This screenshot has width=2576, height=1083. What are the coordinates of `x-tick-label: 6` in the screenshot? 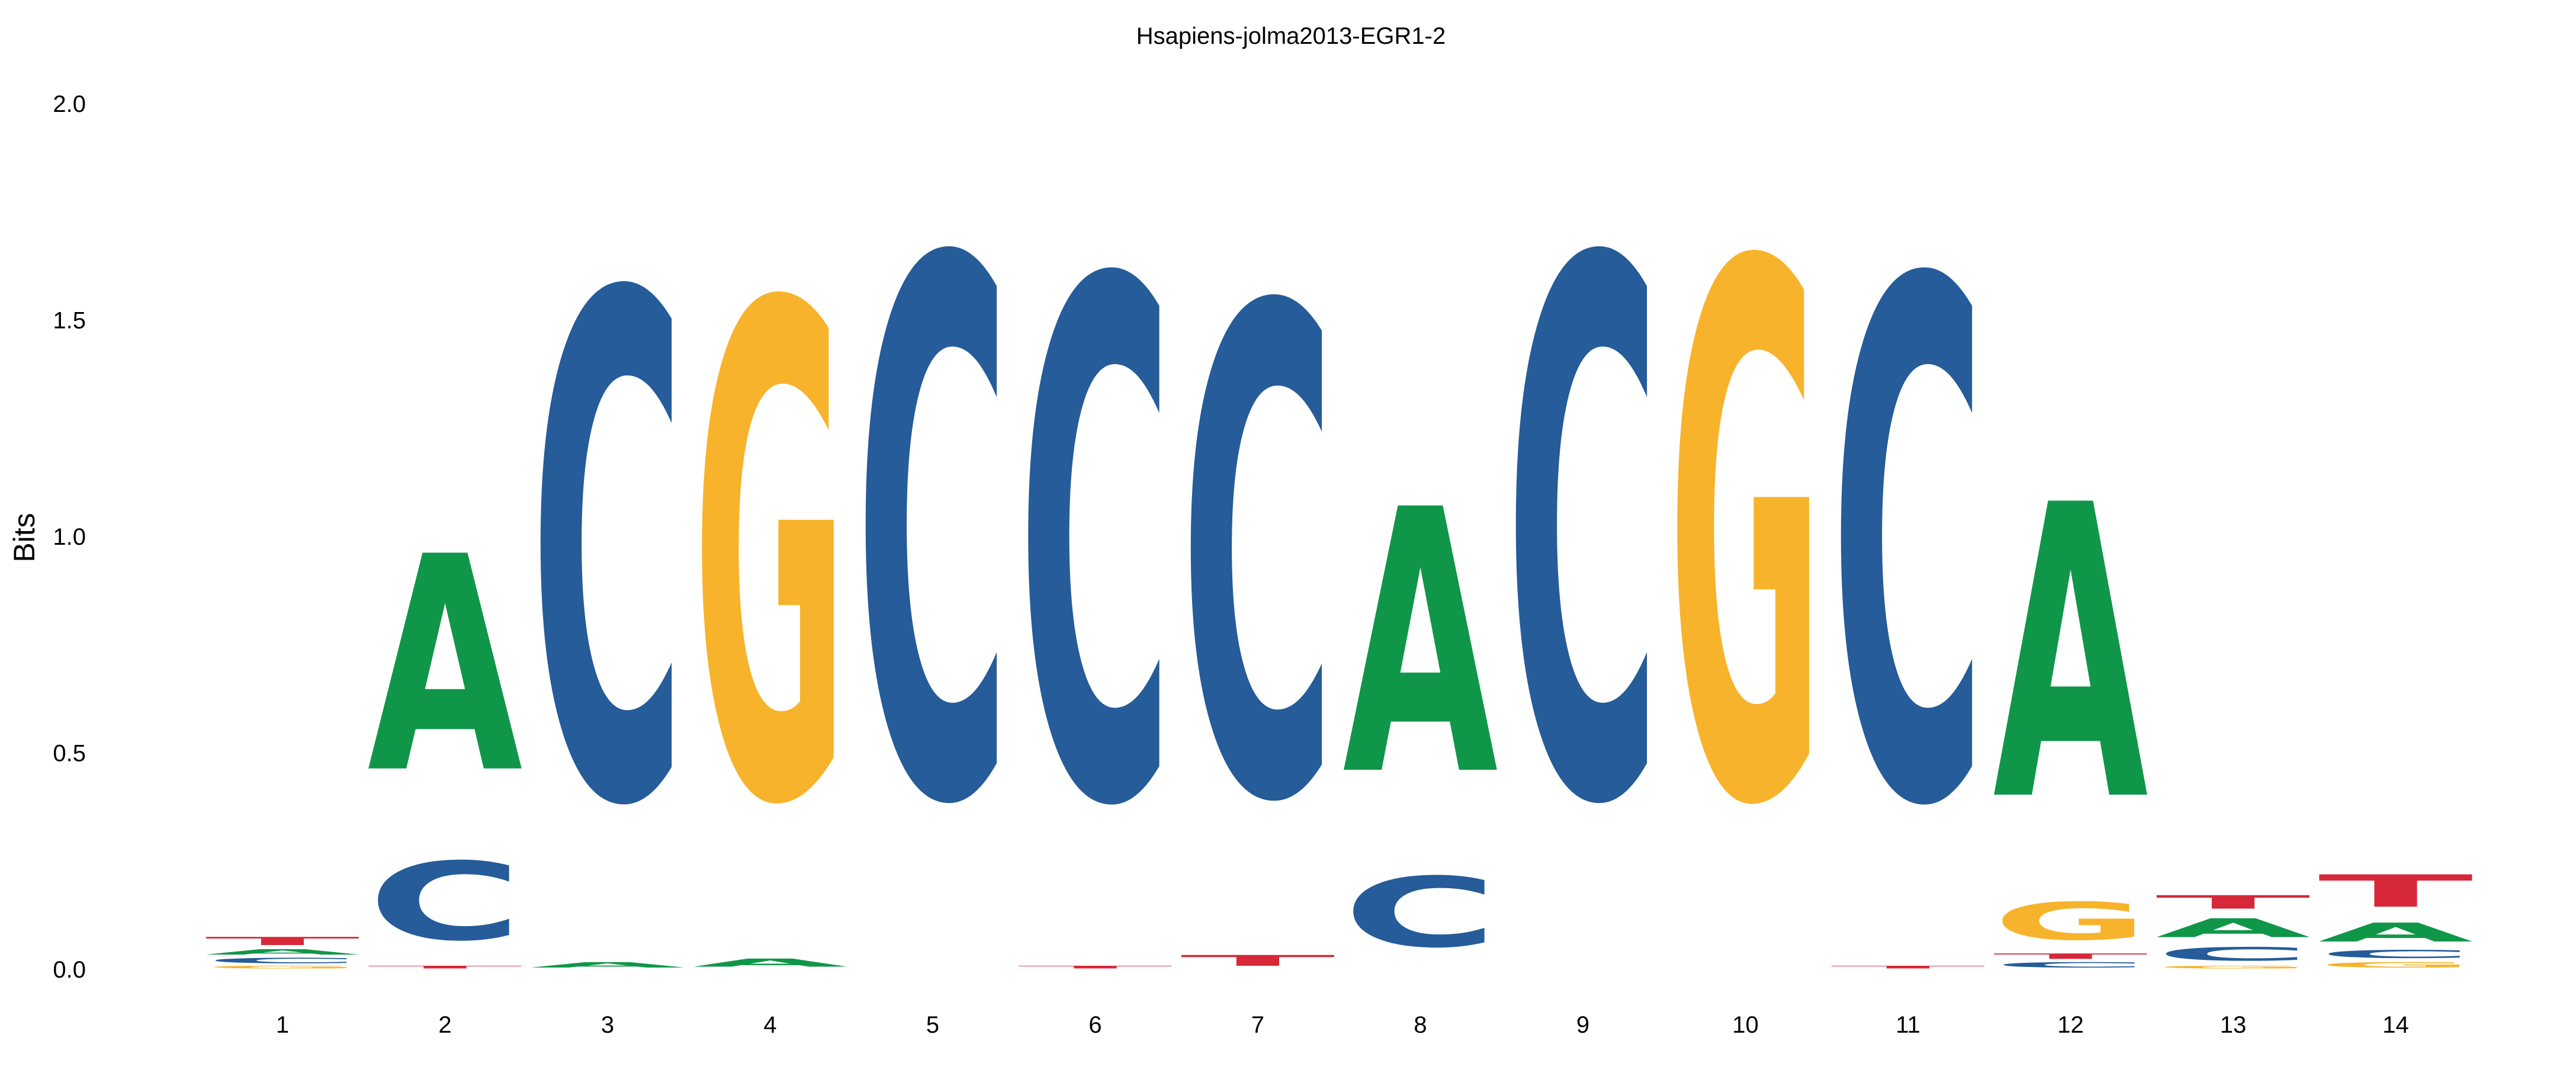 It's located at (1094, 1025).